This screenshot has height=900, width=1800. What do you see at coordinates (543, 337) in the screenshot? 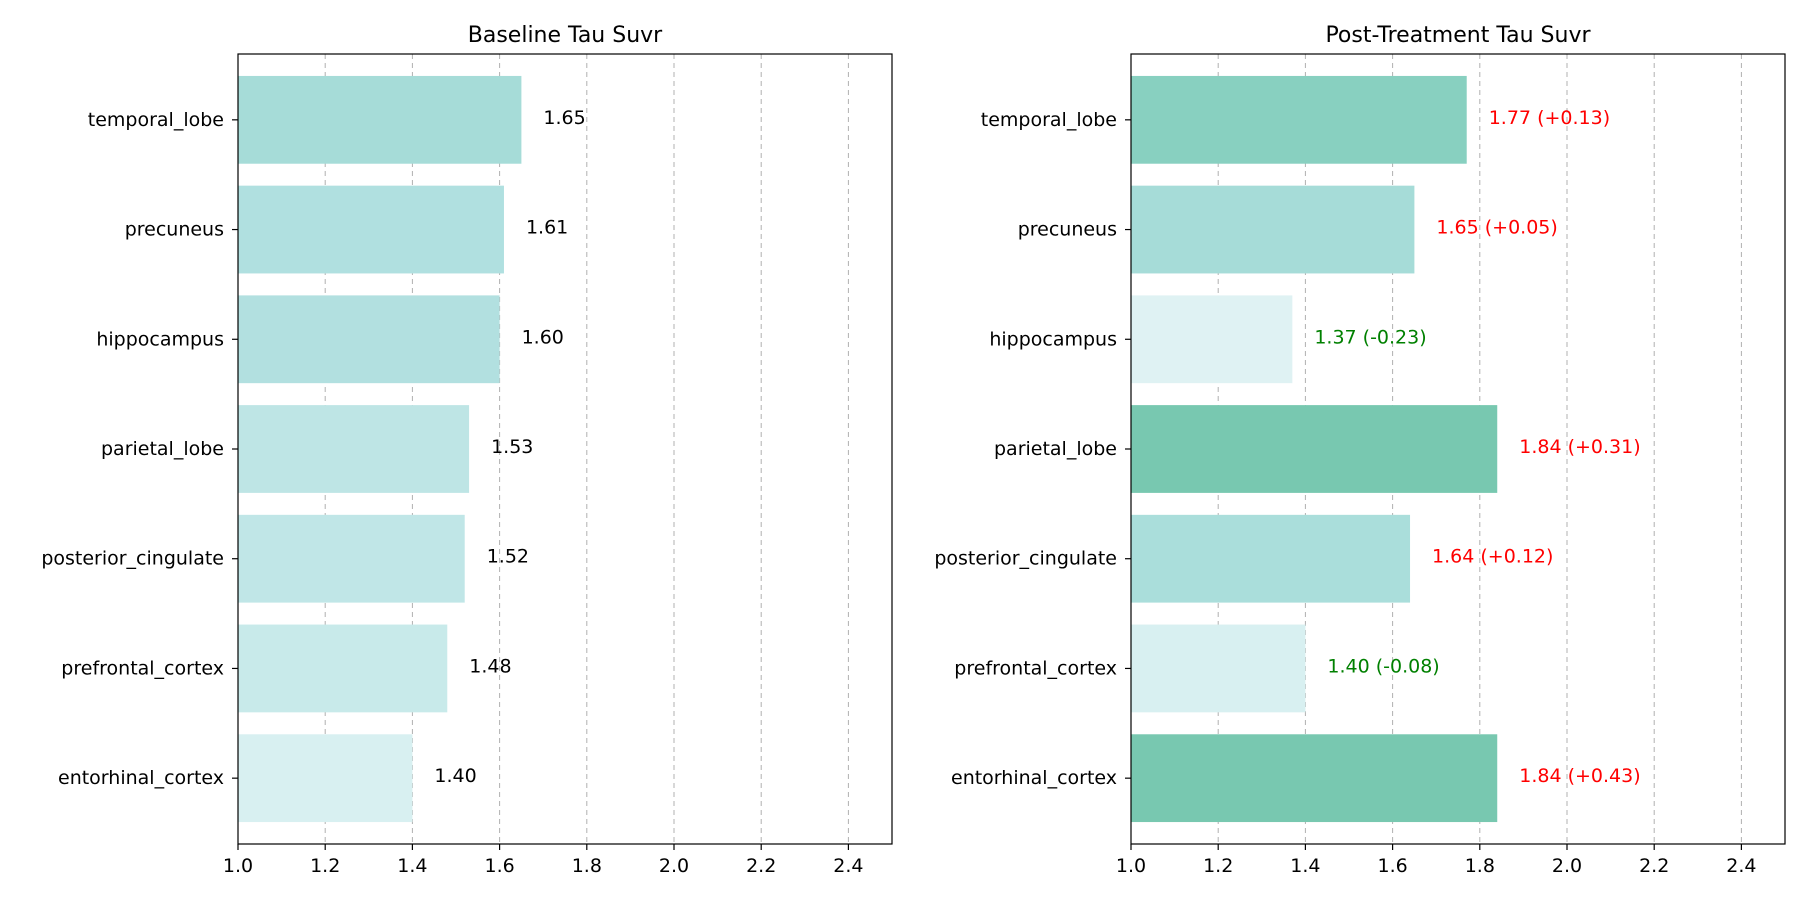
I see `value-label: 1.60` at bounding box center [543, 337].